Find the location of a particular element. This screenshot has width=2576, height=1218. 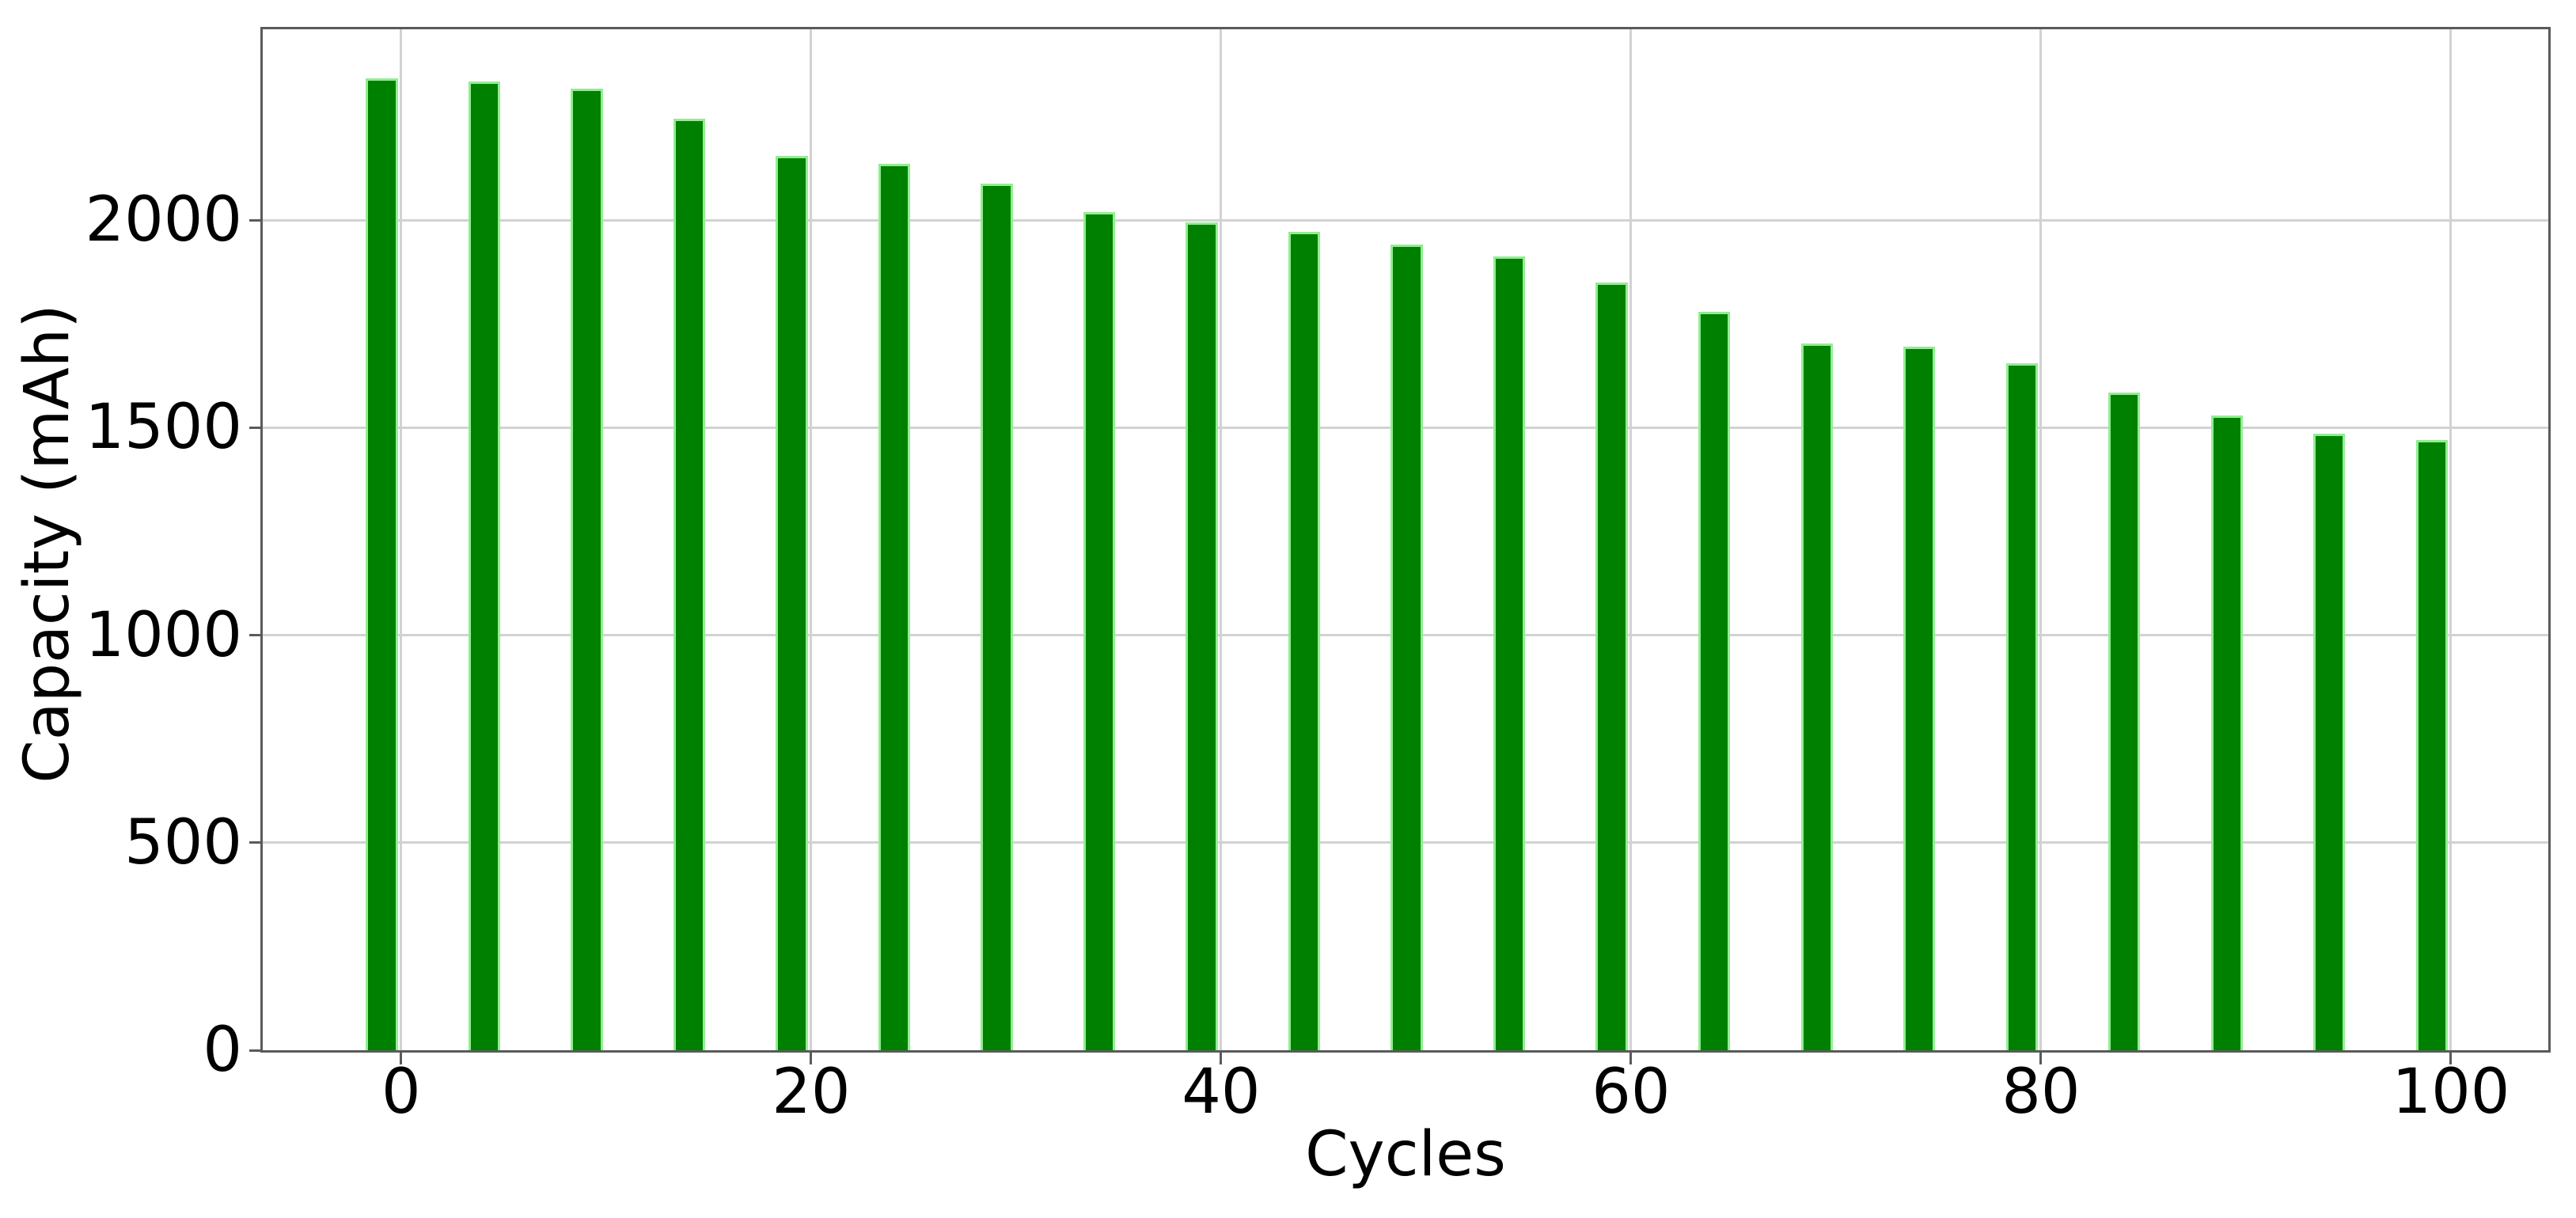

horizontal-gridline-2000 is located at coordinates (1405, 220).